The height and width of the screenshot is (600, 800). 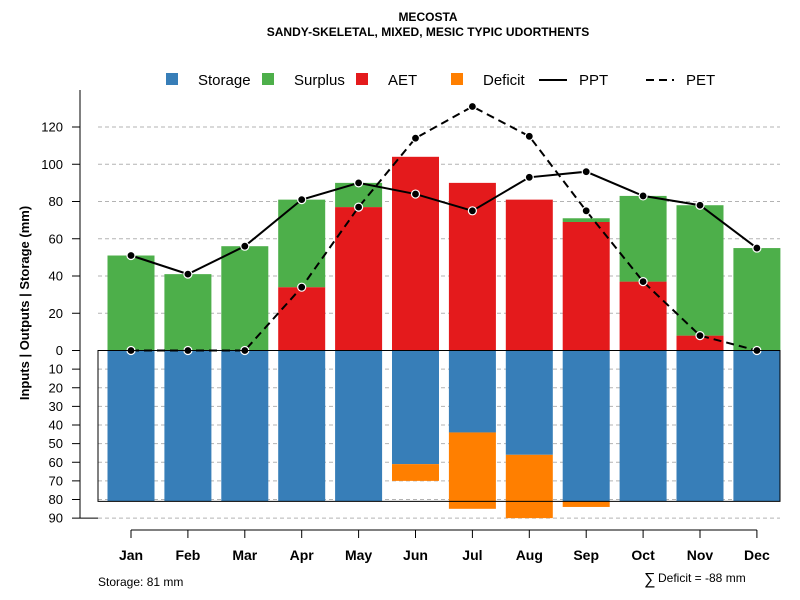 I want to click on chart-title: MECOSTA, so click(x=427, y=17).